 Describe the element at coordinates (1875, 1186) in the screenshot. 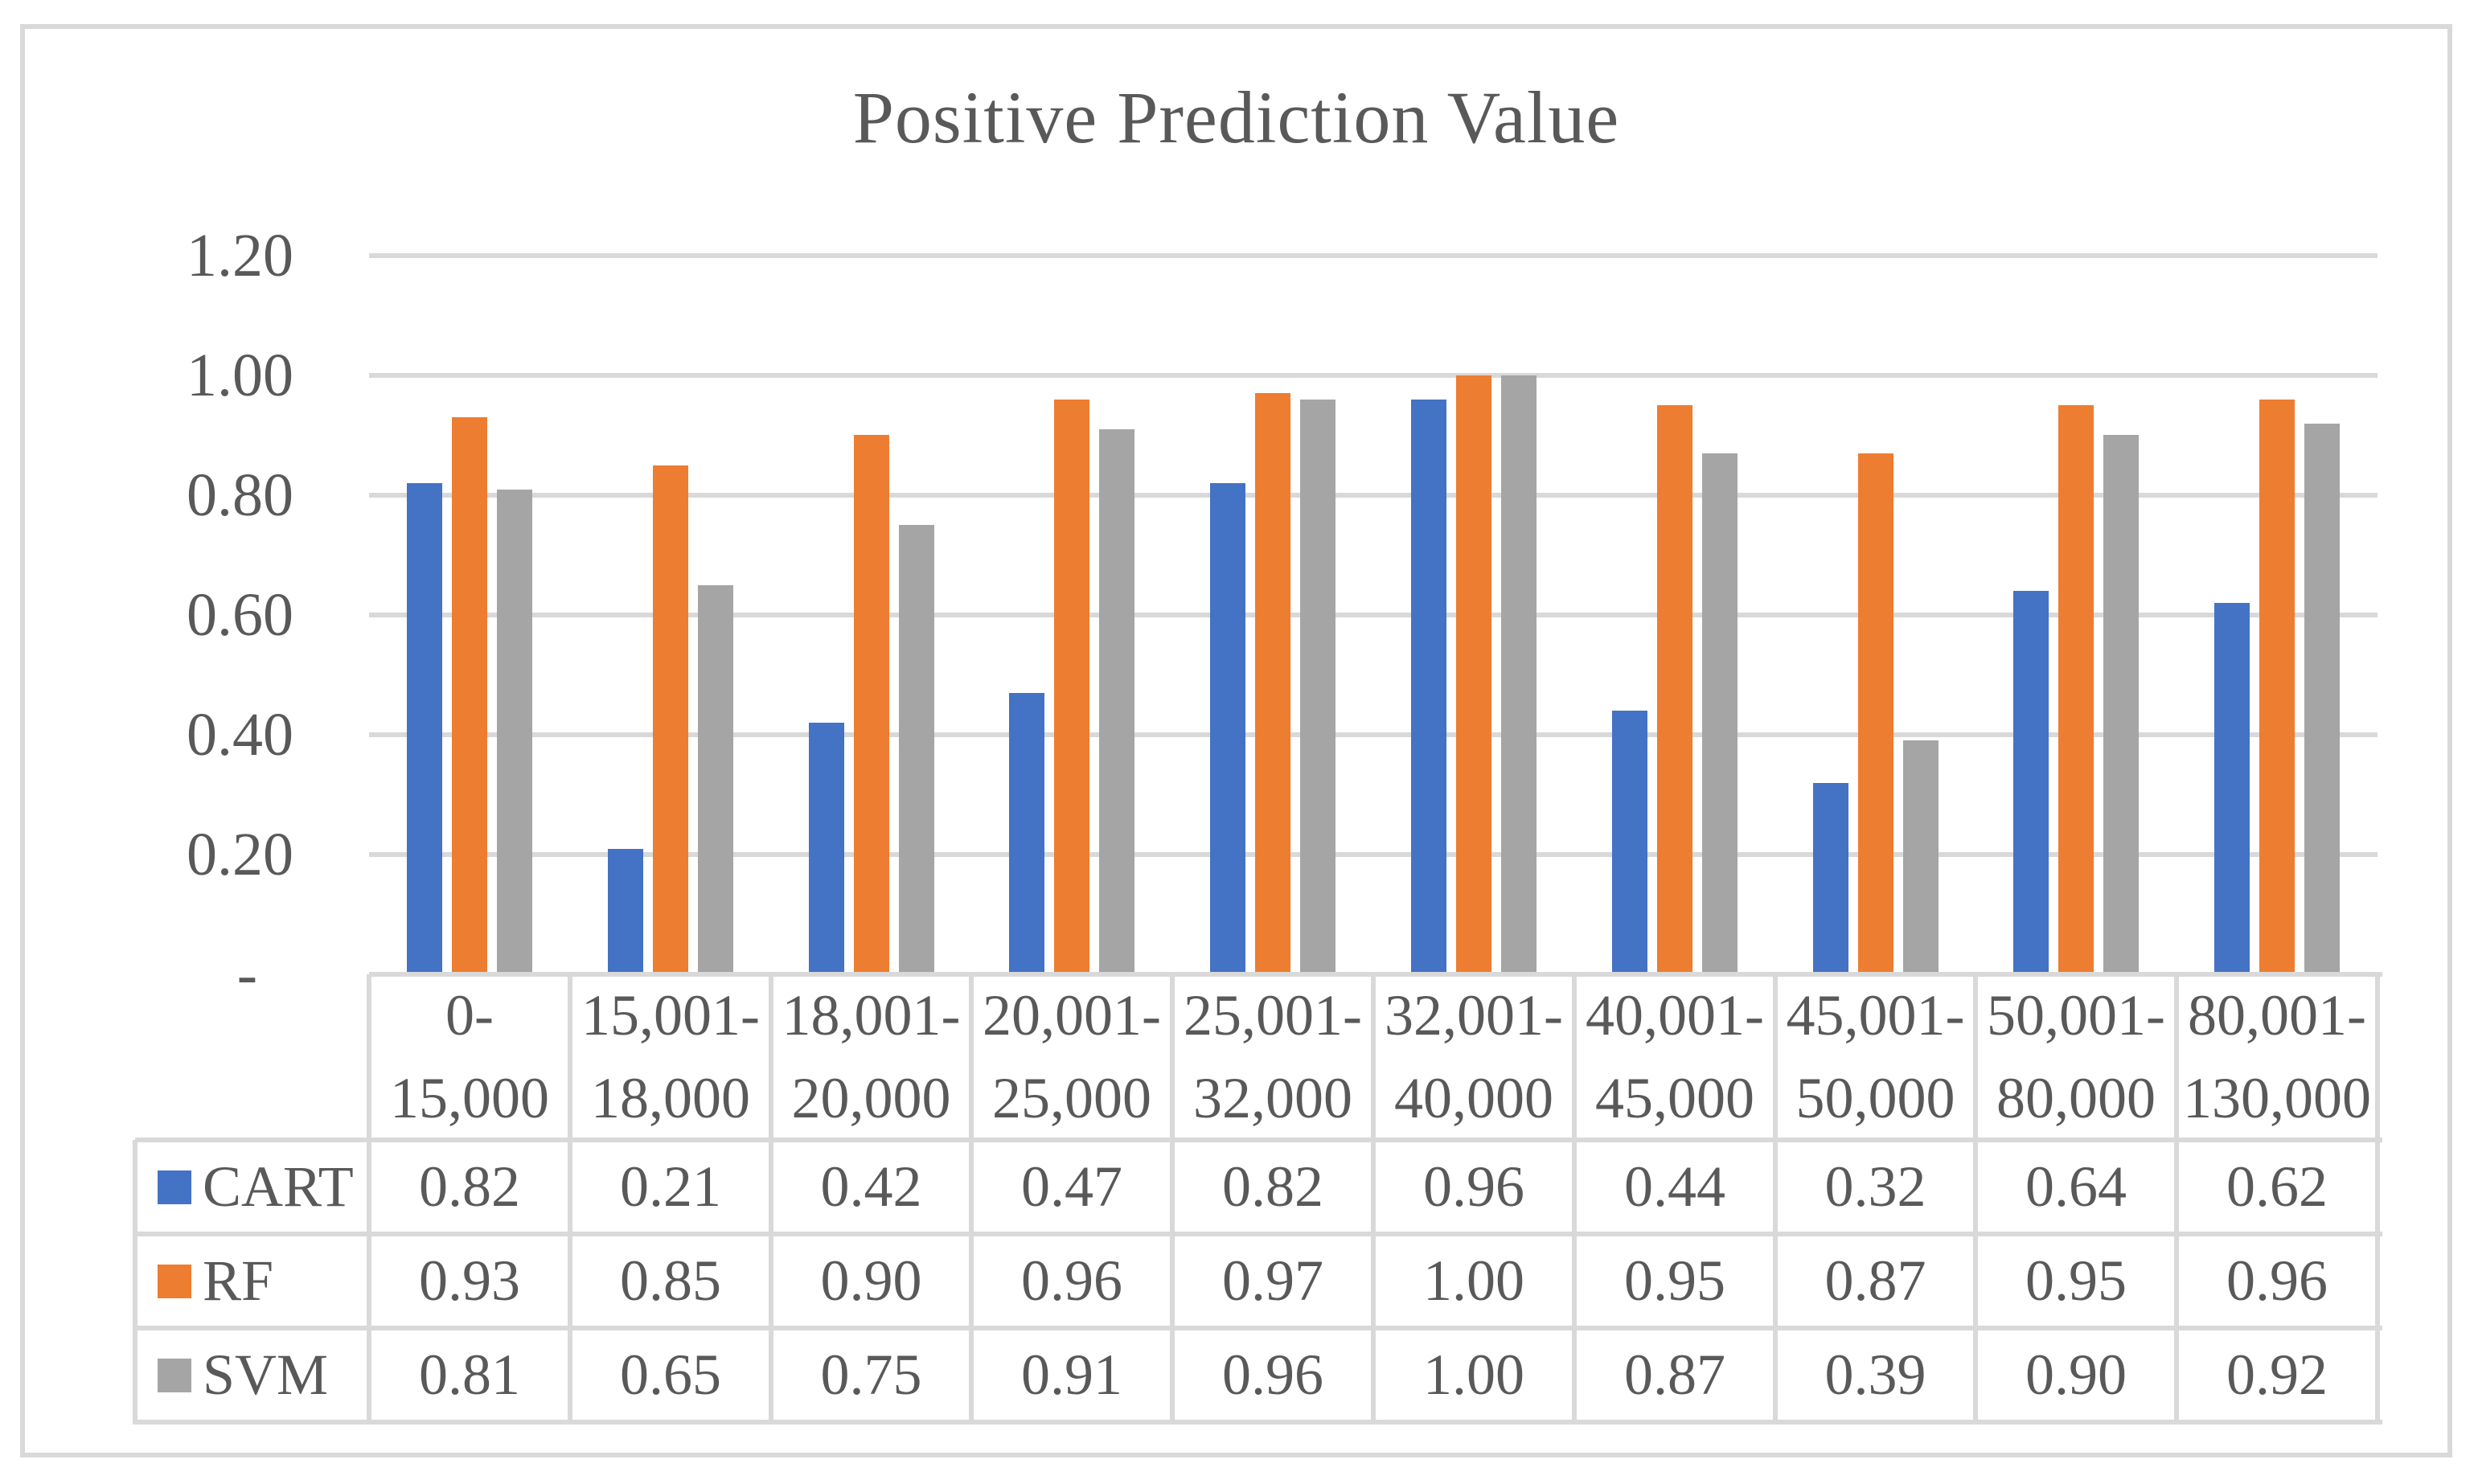

I see `table-value-cell: 0.32` at that location.